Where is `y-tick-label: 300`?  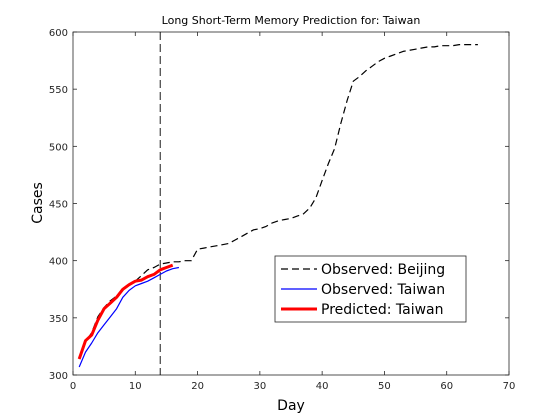
y-tick-label: 300 is located at coordinates (58, 376).